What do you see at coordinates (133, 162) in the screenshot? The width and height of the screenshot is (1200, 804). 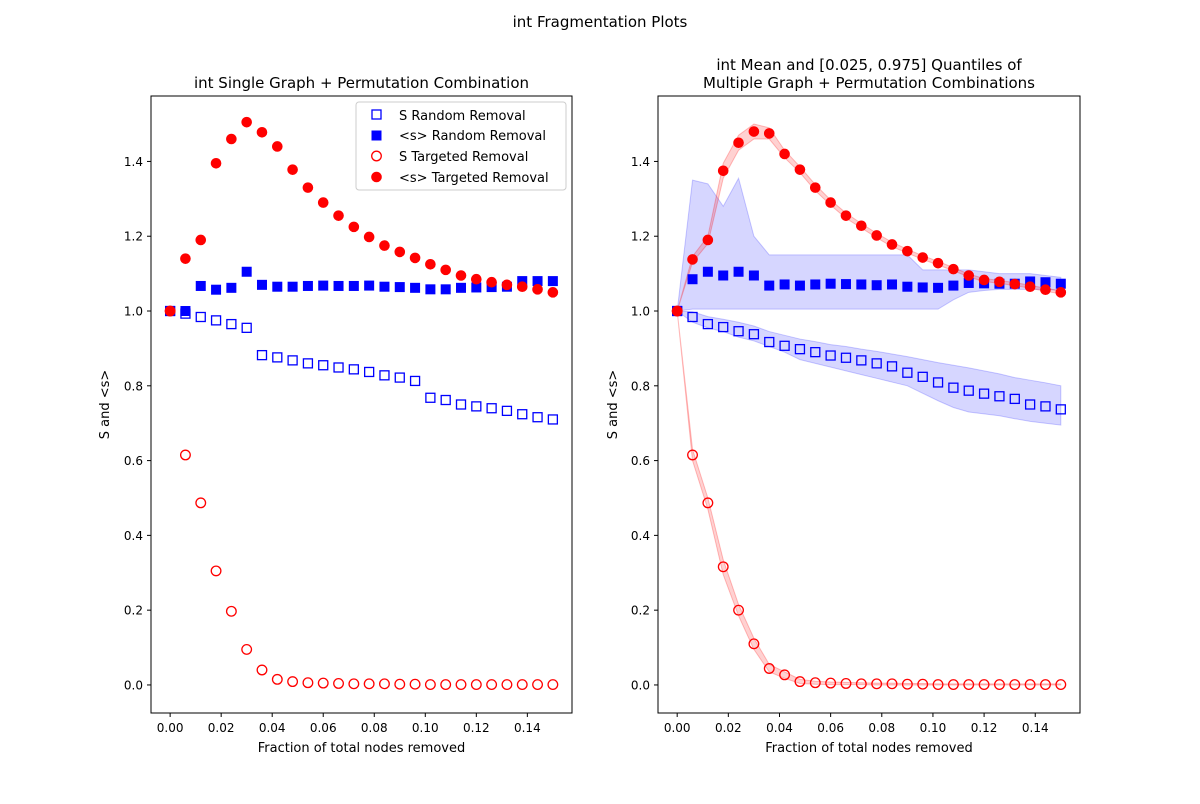 I see `y-tick-label: 1.4` at bounding box center [133, 162].